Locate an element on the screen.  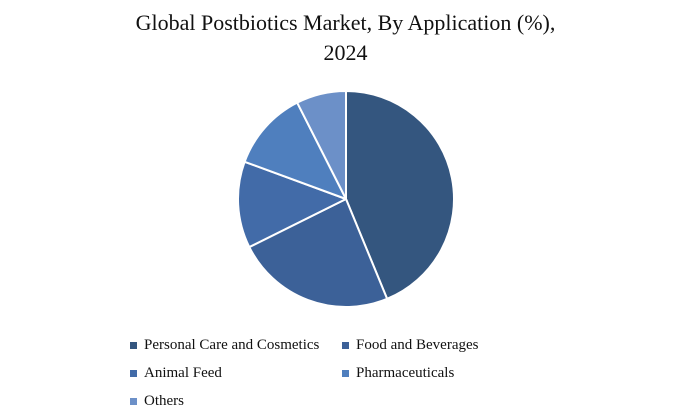
legend-item-food-beverages: Food and Beverages is located at coordinates (446, 345).